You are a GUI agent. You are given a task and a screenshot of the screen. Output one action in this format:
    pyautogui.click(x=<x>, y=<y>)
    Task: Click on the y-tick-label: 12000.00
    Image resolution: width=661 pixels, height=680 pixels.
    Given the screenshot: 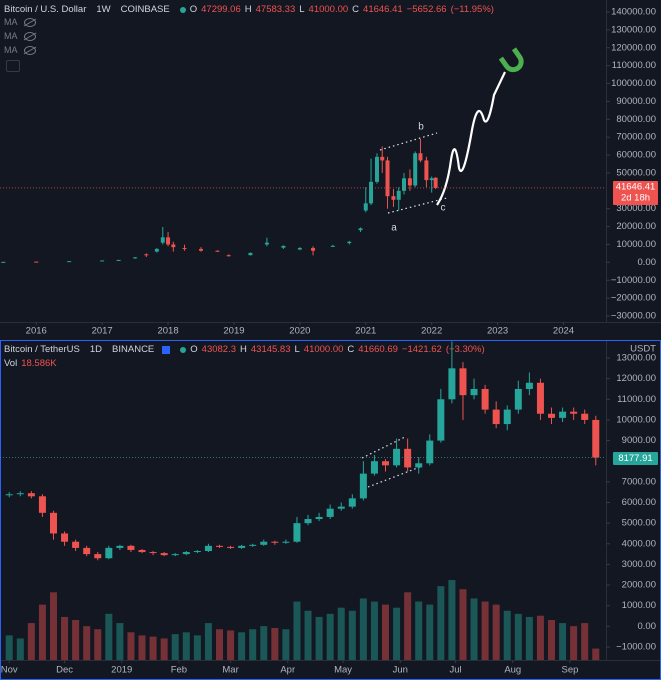 What is the action you would take?
    pyautogui.click(x=636, y=378)
    